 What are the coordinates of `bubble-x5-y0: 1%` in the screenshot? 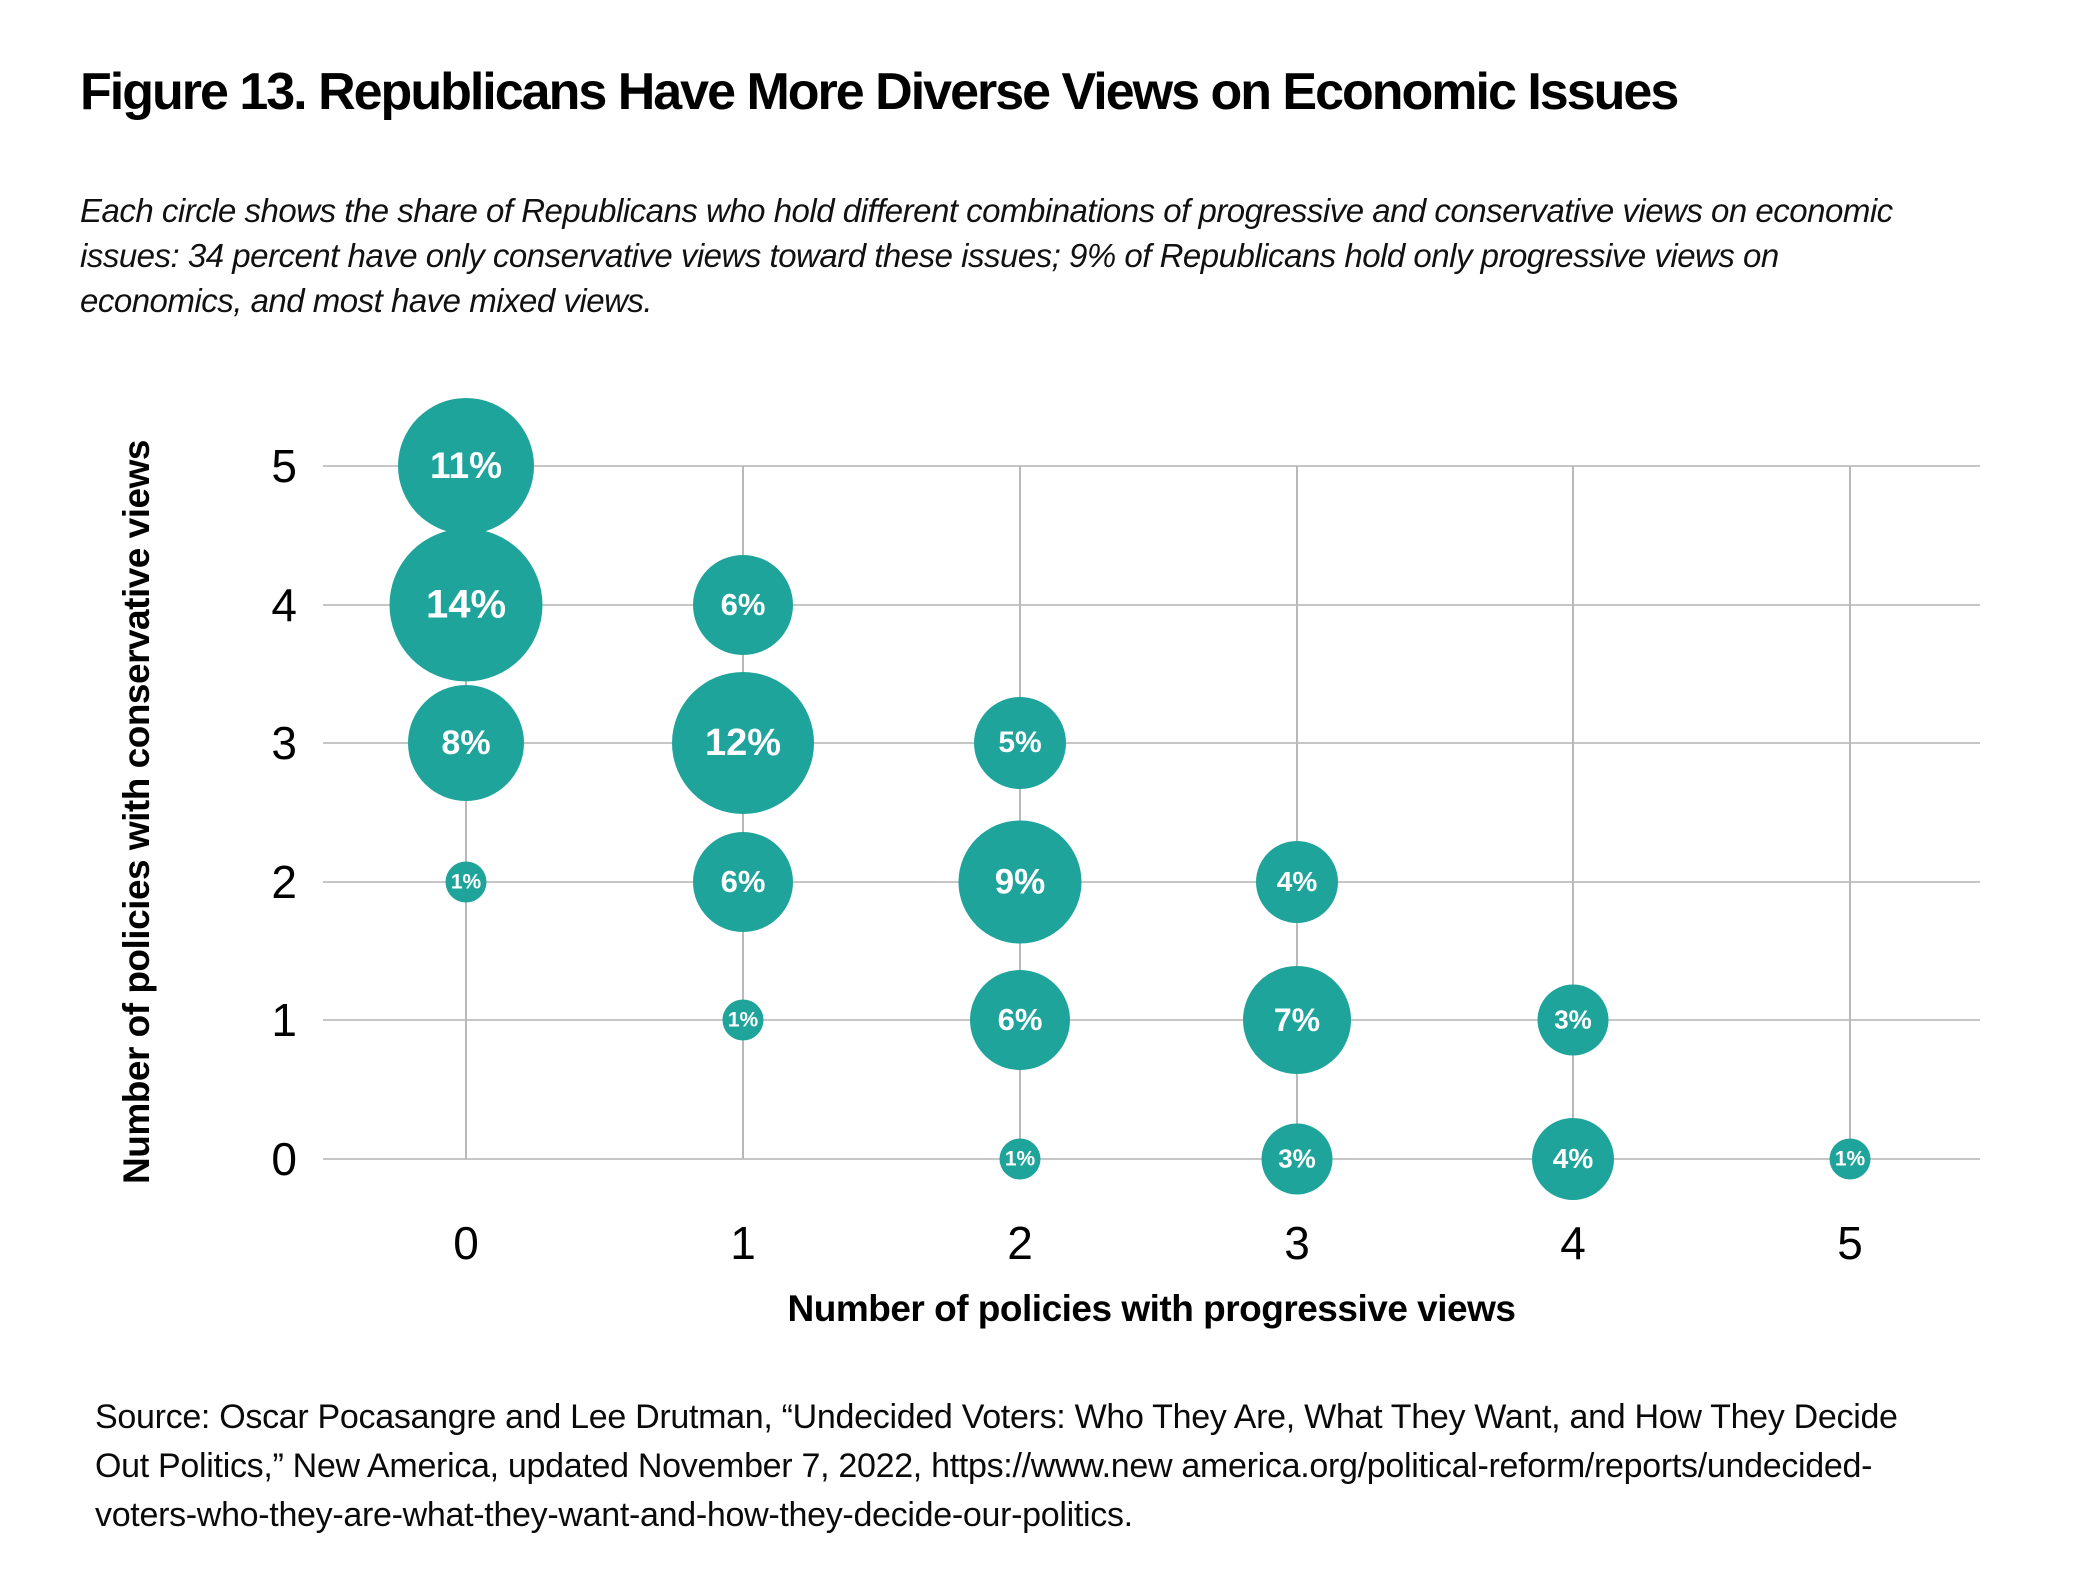 It's located at (1850, 1159).